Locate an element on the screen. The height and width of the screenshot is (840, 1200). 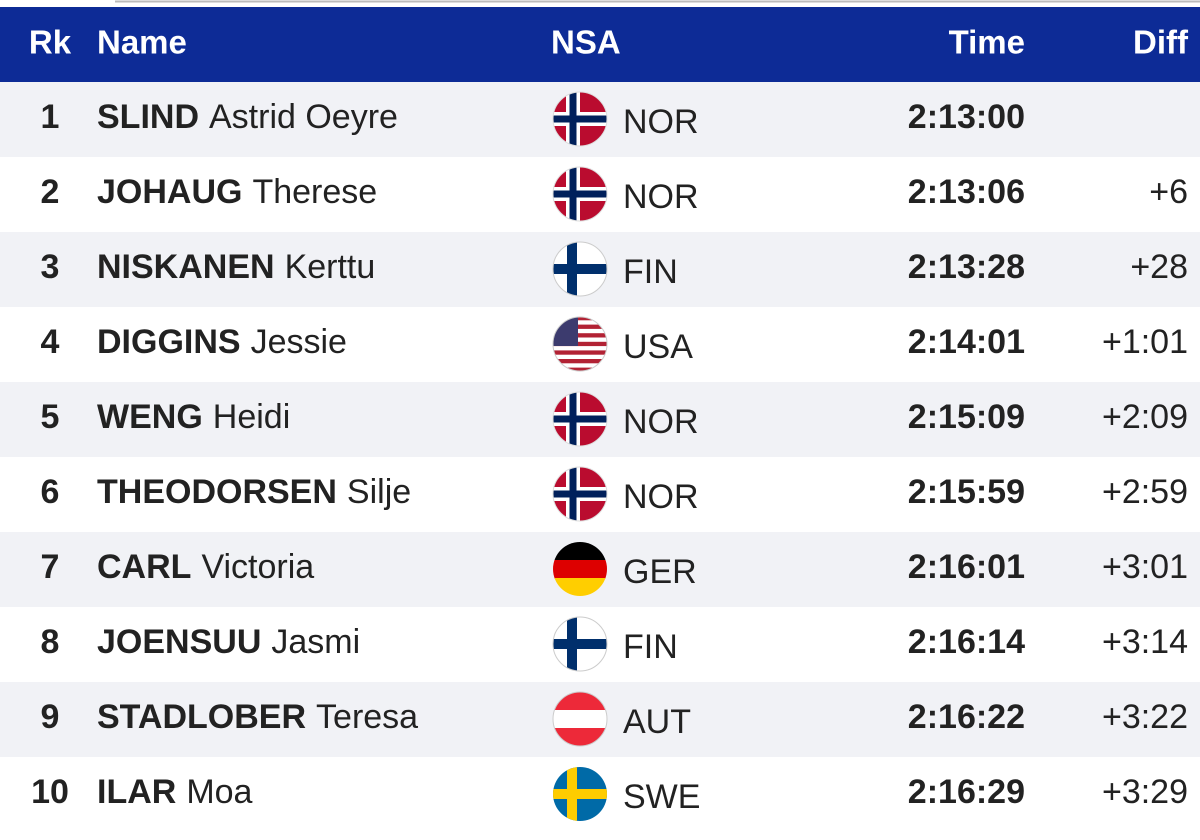
surname: SLIND is located at coordinates (148, 117).